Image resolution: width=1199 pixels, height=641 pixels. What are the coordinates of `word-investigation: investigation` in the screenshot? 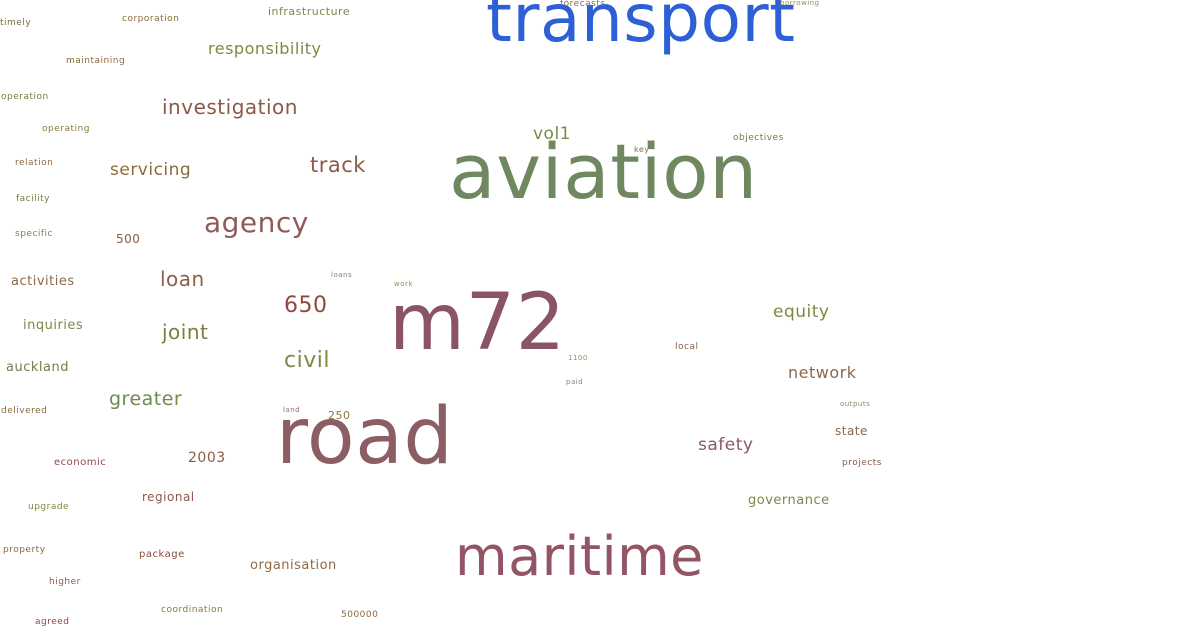 It's located at (230, 107).